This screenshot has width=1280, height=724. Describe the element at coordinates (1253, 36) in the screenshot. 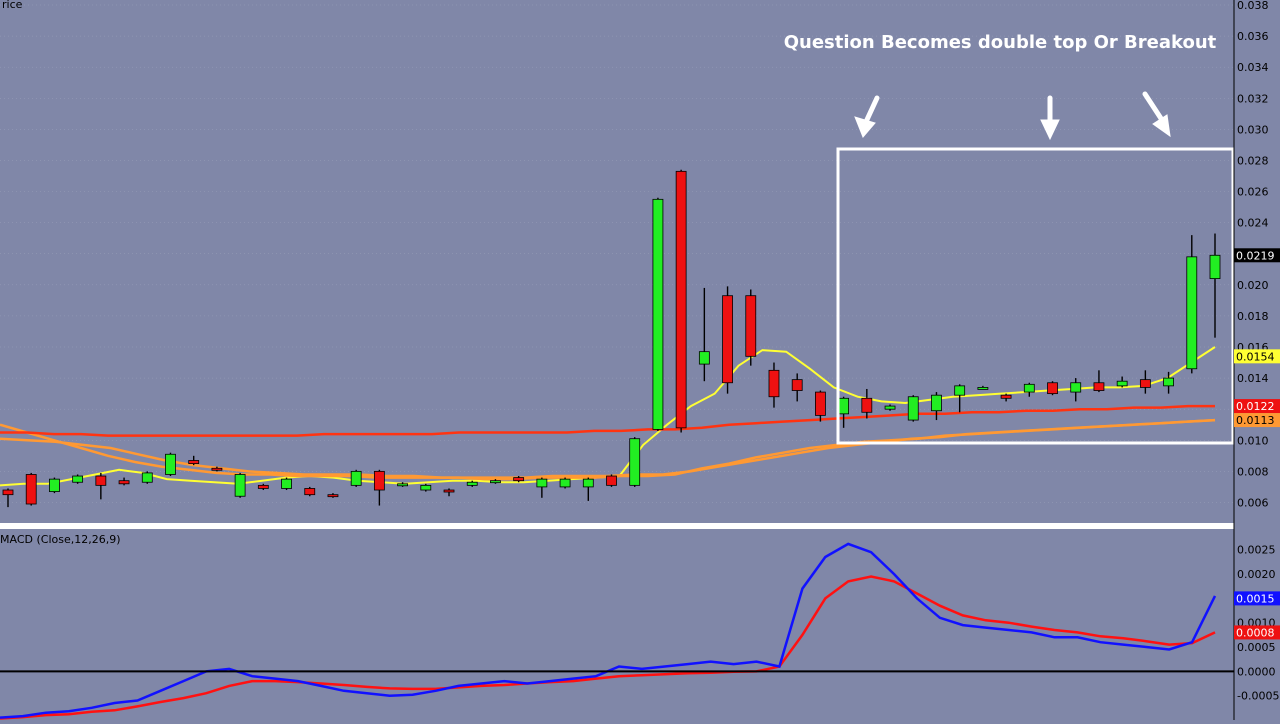

I see `y-tick-label: 0.036` at that location.